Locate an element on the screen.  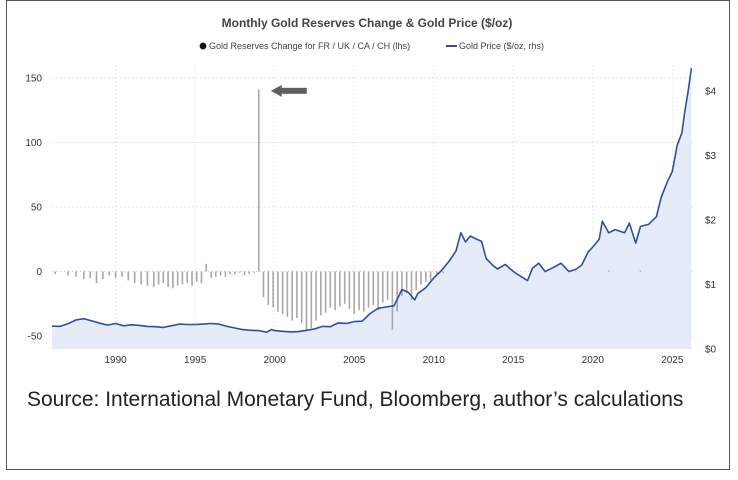
x-axis-ticks: 1990 1995 2000 2005 2010 2015 2020 2025 is located at coordinates (393, 360).